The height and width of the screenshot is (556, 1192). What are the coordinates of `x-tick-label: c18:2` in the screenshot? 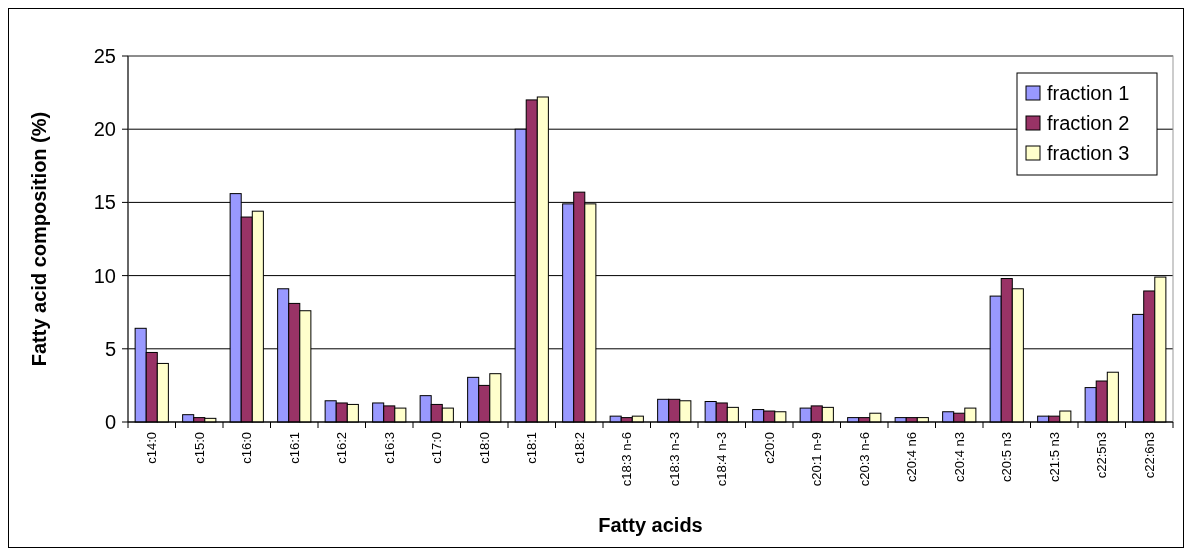 It's located at (579, 448).